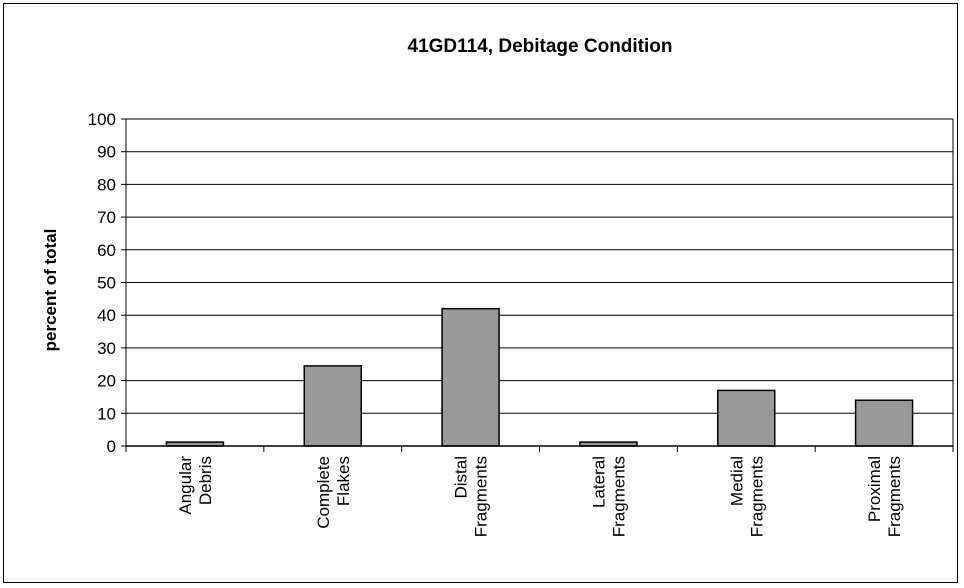 The height and width of the screenshot is (588, 964). Describe the element at coordinates (106, 381) in the screenshot. I see `y-tick-label: 20` at that location.